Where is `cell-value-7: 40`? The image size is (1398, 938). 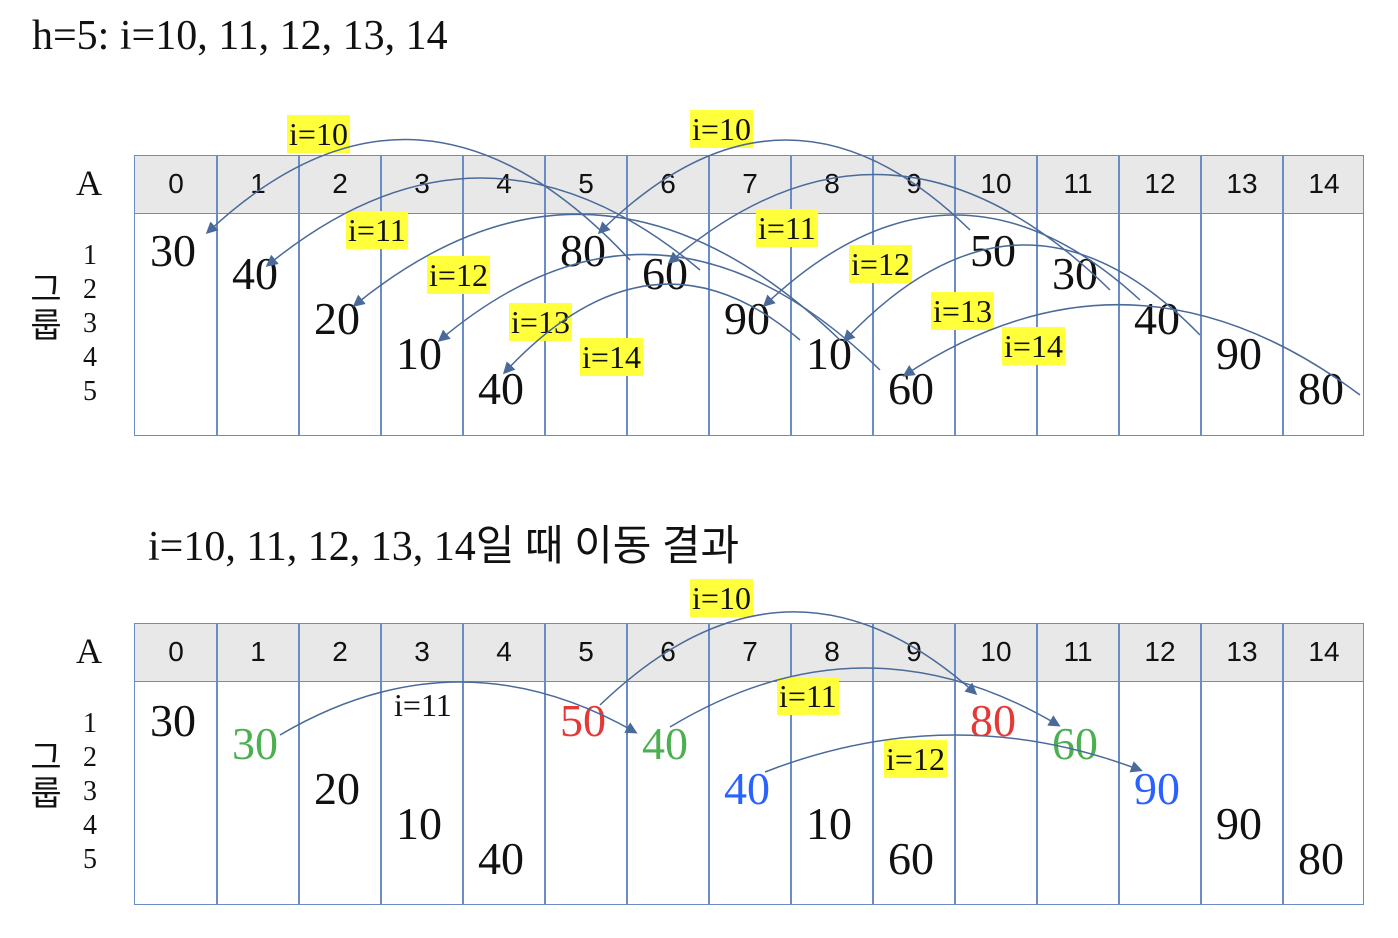
cell-value-7: 40 is located at coordinates (747, 788).